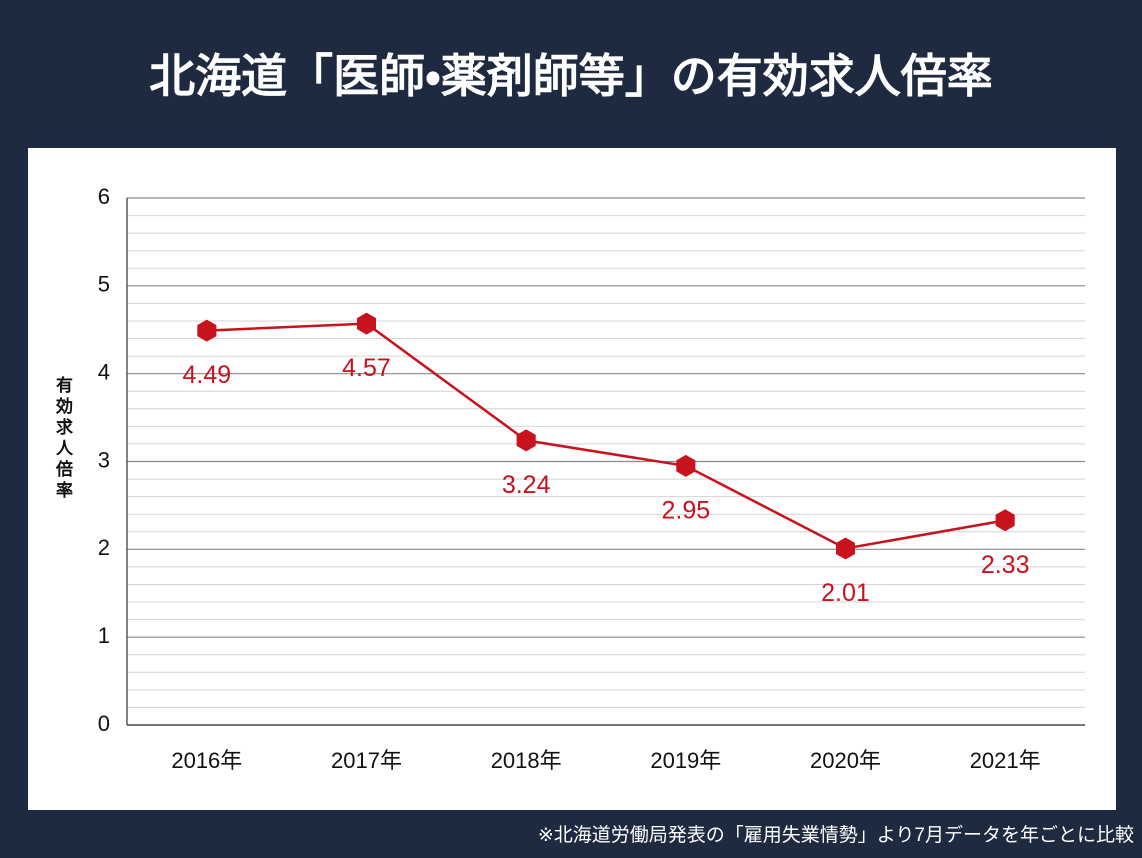  Describe the element at coordinates (104, 459) in the screenshot. I see `y-tick-label: 3` at that location.